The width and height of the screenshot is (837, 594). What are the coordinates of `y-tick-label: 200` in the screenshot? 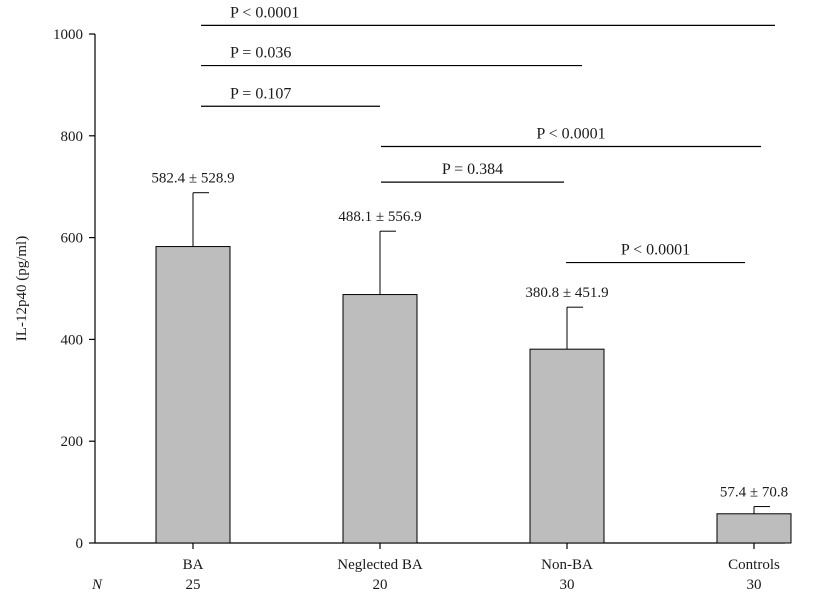 It's located at (72, 442).